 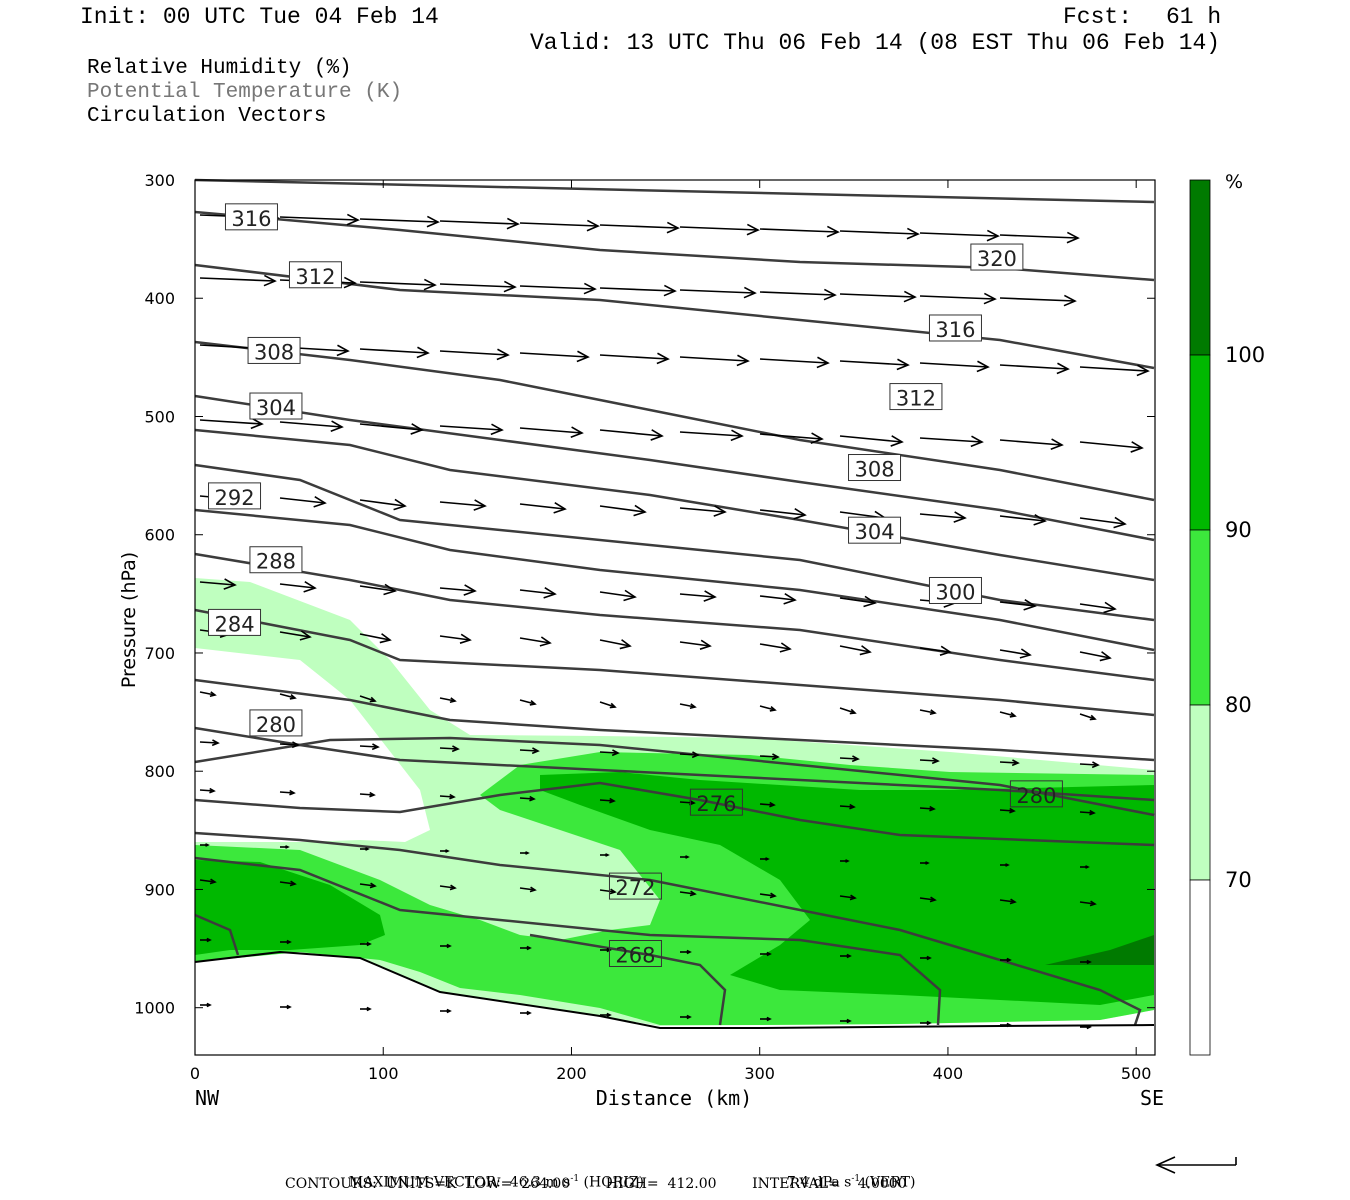 I want to click on init-time: Init: 00 UTC Tue 04 Feb 14, so click(x=259, y=17).